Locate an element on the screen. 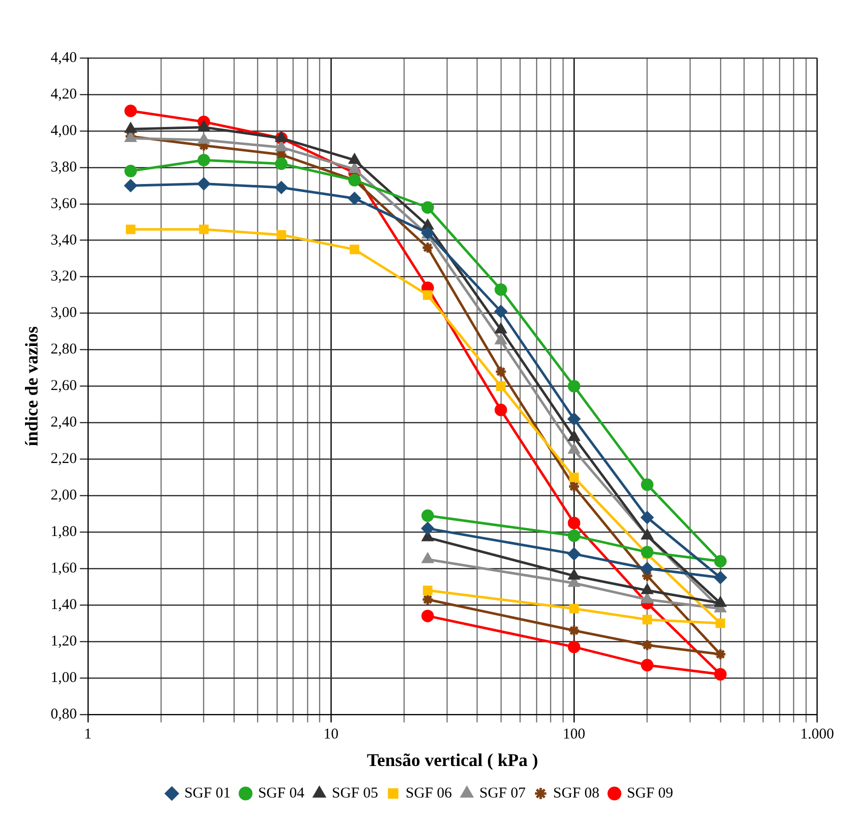 The image size is (845, 819). legend-label: SGF 06 is located at coordinates (429, 793).